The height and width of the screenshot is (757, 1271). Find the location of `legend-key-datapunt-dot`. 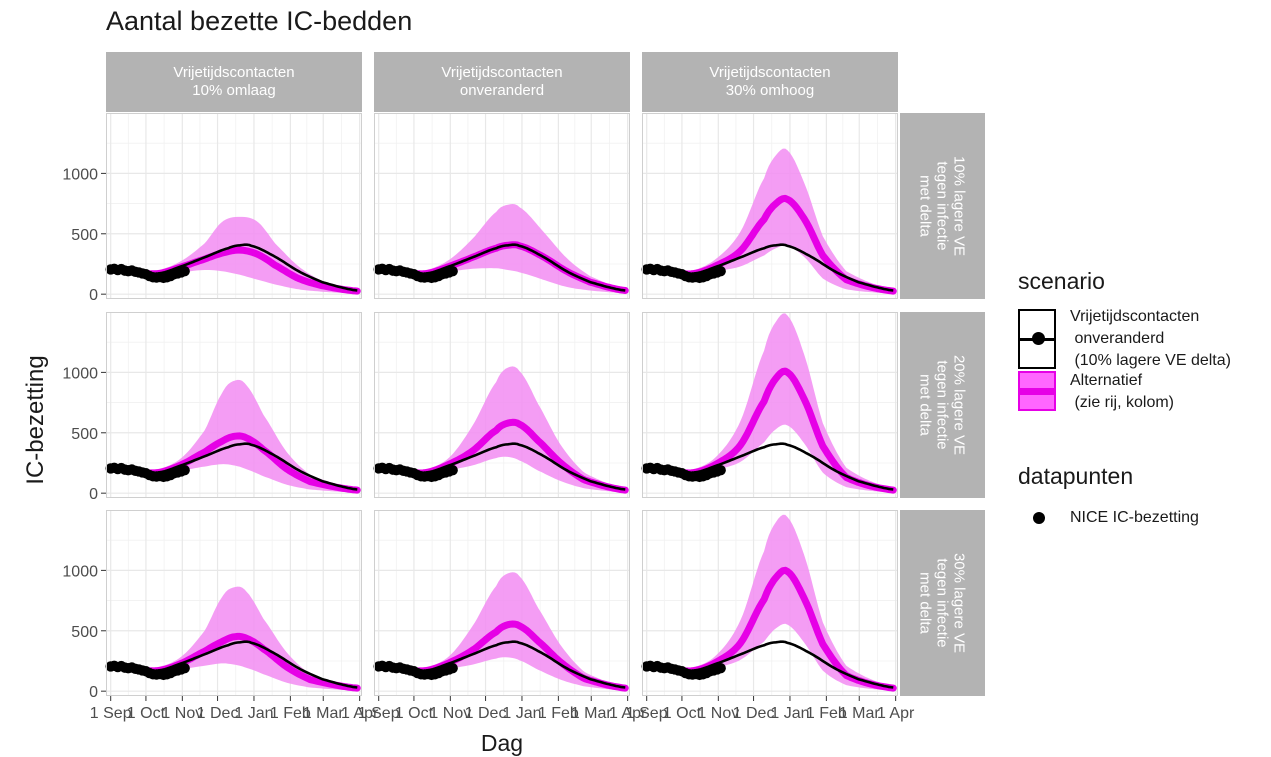

legend-key-datapunt-dot is located at coordinates (1039, 518).